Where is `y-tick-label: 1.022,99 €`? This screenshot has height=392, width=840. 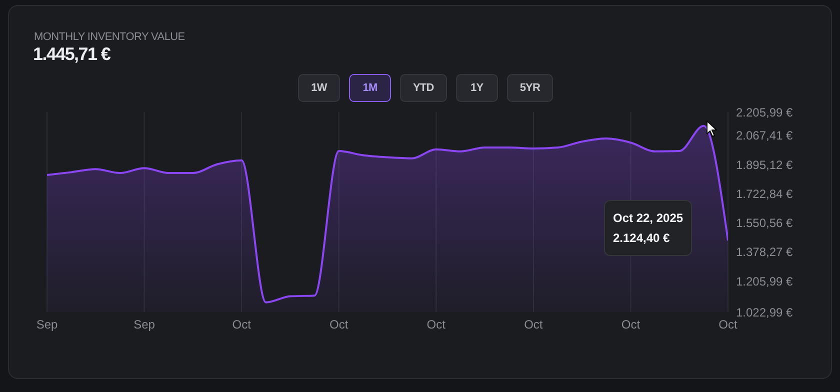 y-tick-label: 1.022,99 € is located at coordinates (765, 312).